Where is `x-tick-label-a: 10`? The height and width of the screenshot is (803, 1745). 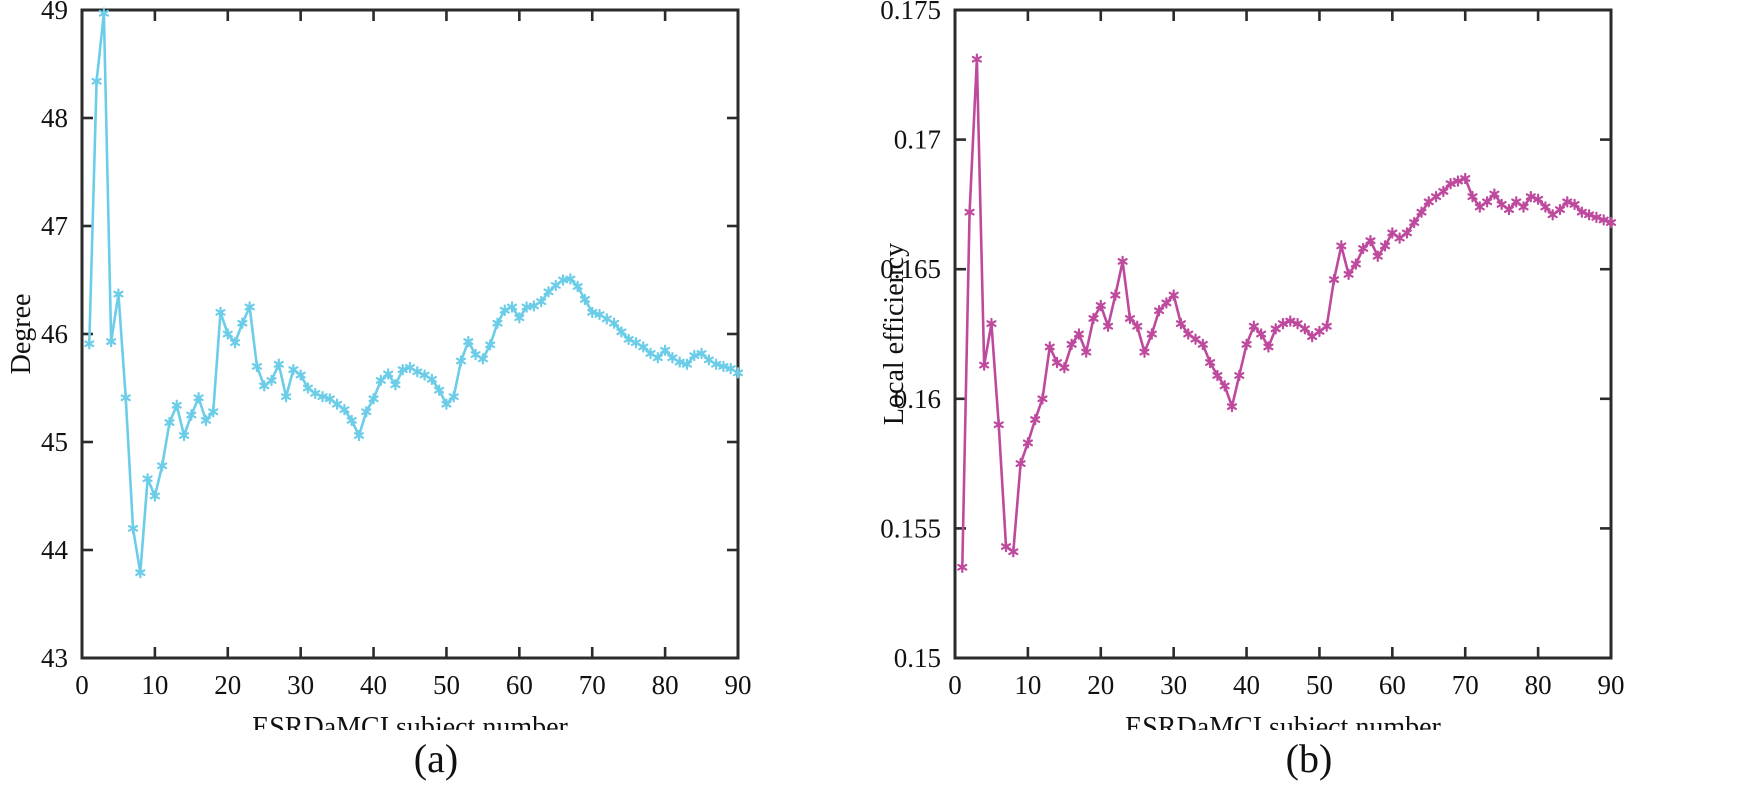 x-tick-label-a: 10 is located at coordinates (154, 685).